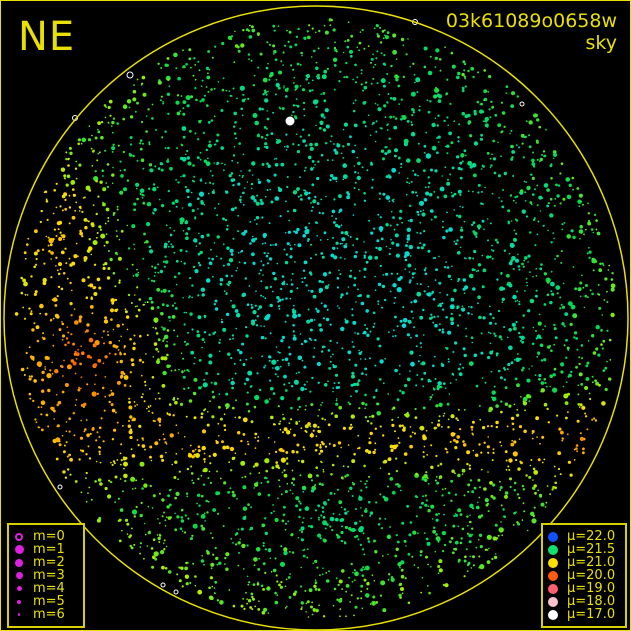 The height and width of the screenshot is (631, 631). I want to click on bright-star-point, so click(163, 585).